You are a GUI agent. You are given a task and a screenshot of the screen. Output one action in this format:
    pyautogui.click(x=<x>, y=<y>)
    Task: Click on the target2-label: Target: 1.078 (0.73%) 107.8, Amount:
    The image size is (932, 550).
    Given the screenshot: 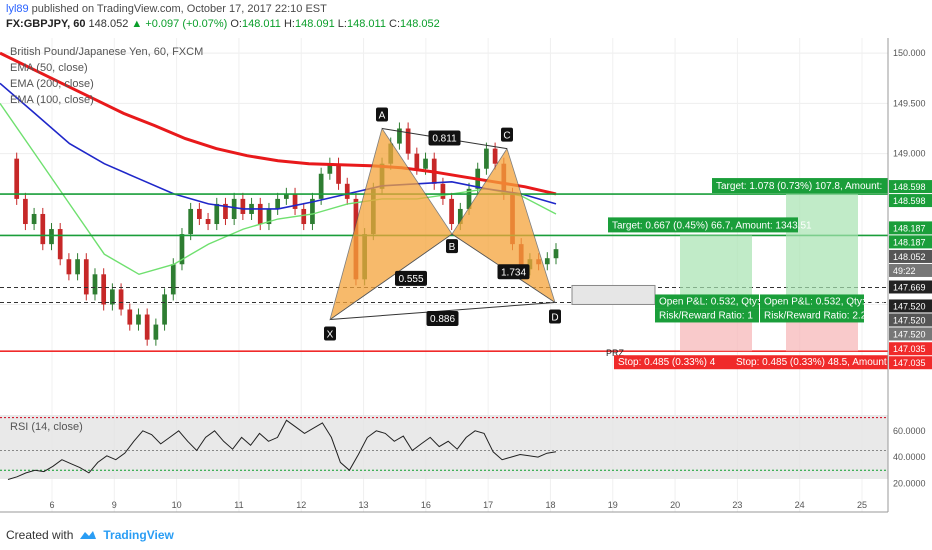 What is the action you would take?
    pyautogui.click(x=799, y=186)
    